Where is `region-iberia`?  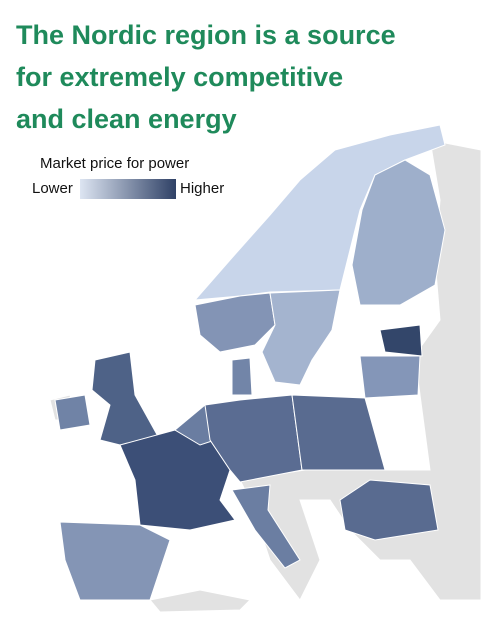
region-iberia is located at coordinates (115, 561).